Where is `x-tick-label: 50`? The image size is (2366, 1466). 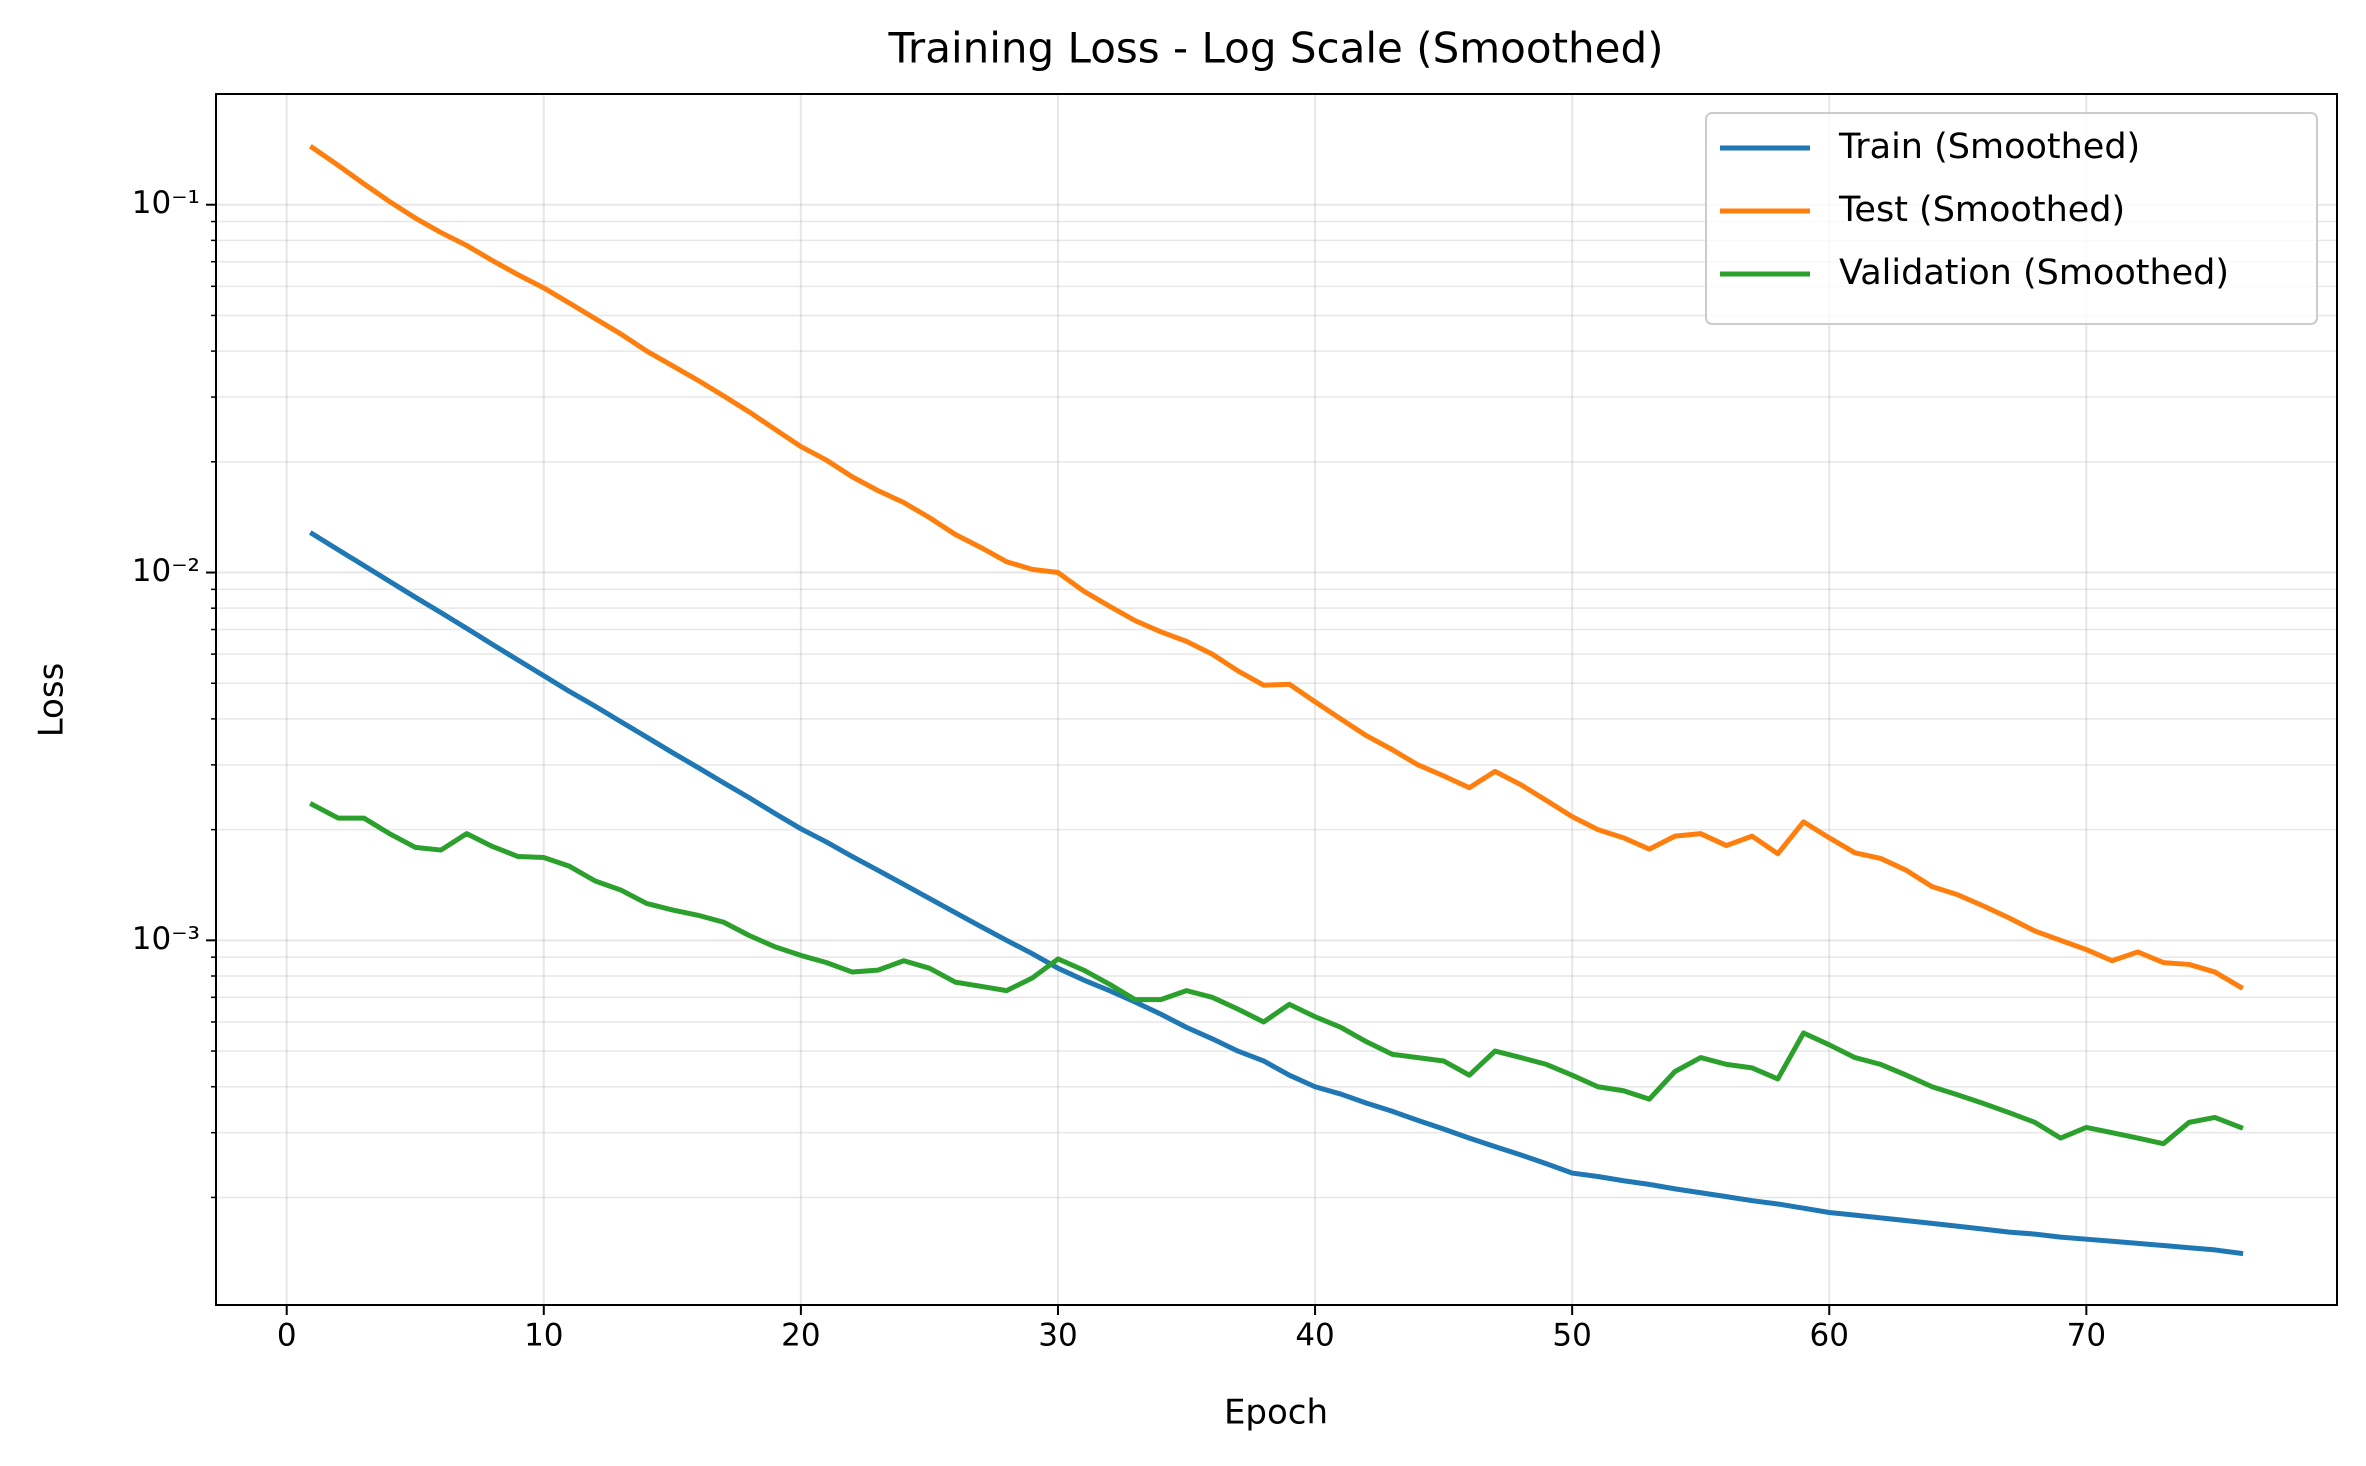 x-tick-label: 50 is located at coordinates (1571, 1336).